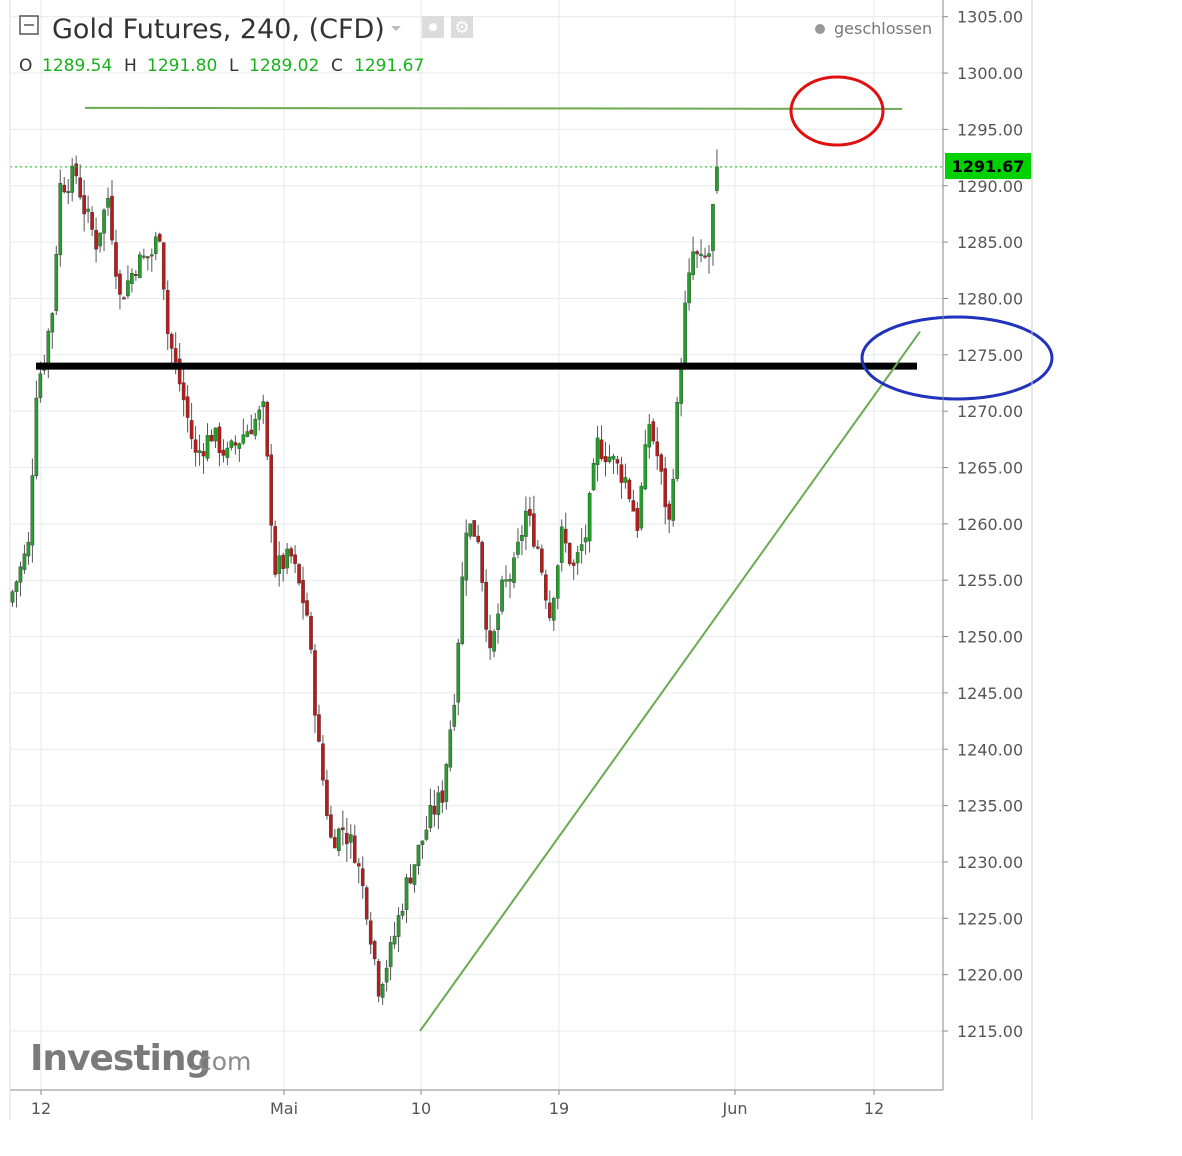  Describe the element at coordinates (988, 166) in the screenshot. I see `last-price-text: 1291.67` at that location.